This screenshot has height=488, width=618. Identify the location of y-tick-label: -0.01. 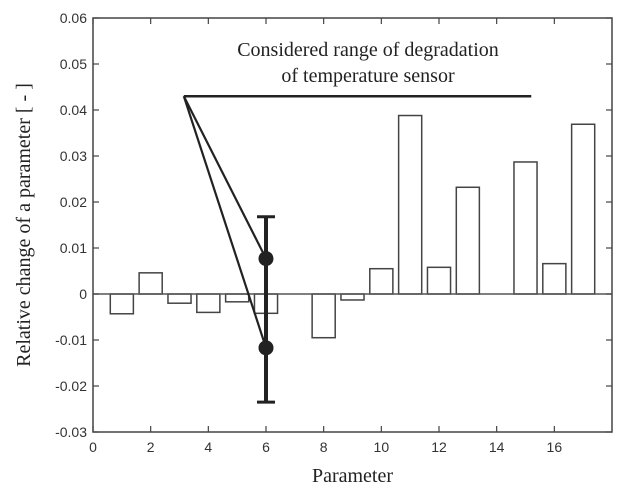
(71, 340).